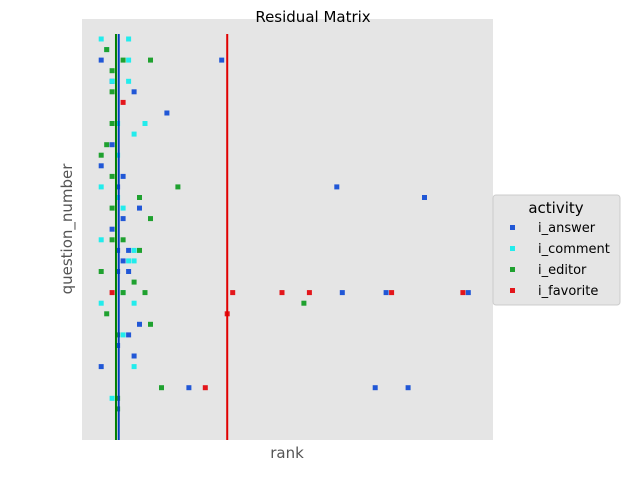 Image resolution: width=626 pixels, height=500 pixels. What do you see at coordinates (560, 260) in the screenshot?
I see `legend-items: i_answer i_comment i_editor i_favorite` at bounding box center [560, 260].